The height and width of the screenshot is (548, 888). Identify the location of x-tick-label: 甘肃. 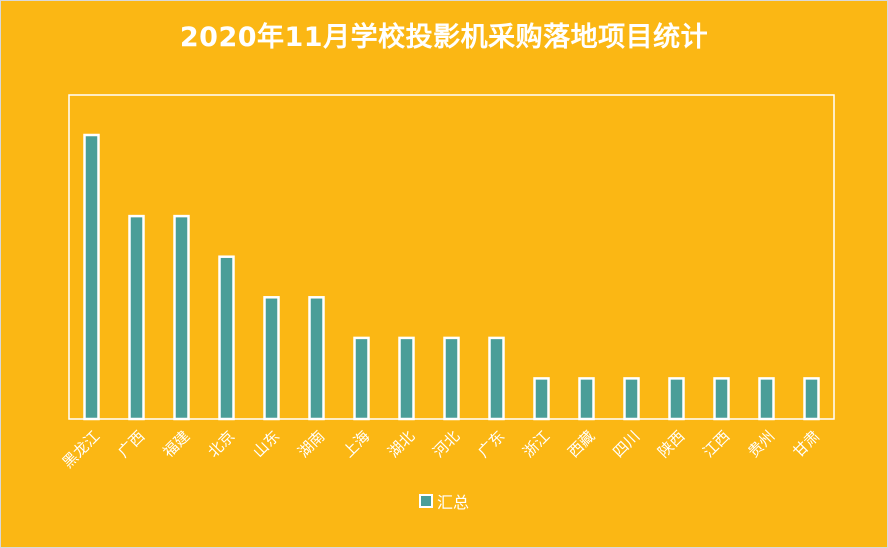
(806, 444).